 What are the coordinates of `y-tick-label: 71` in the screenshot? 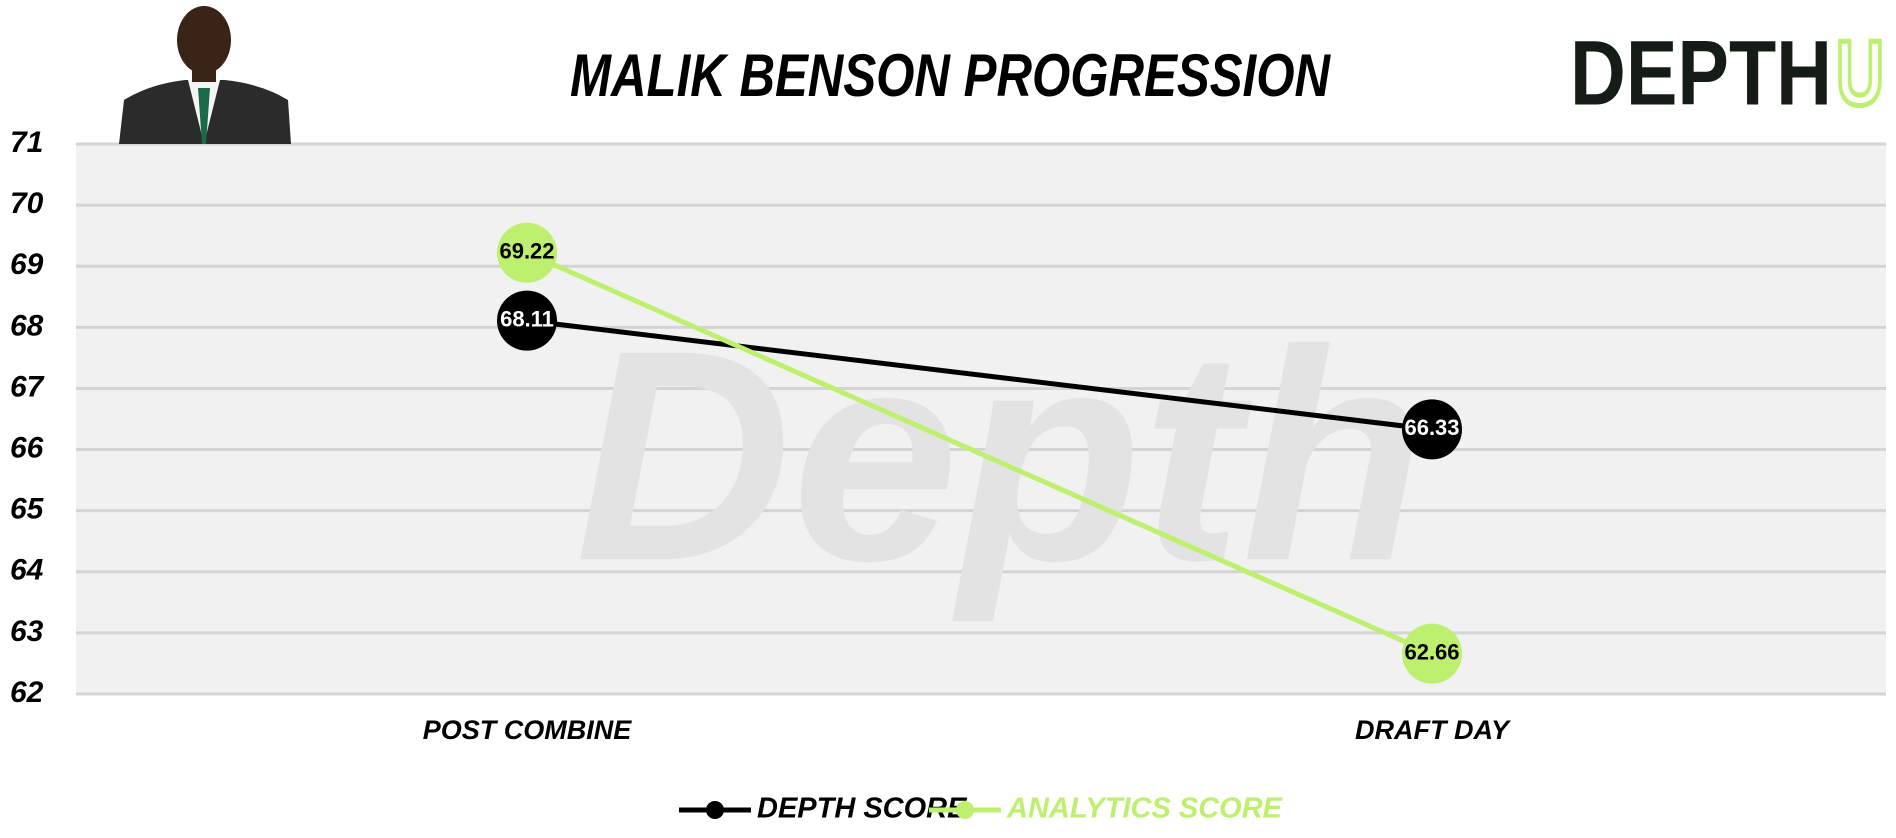 It's located at (26, 142).